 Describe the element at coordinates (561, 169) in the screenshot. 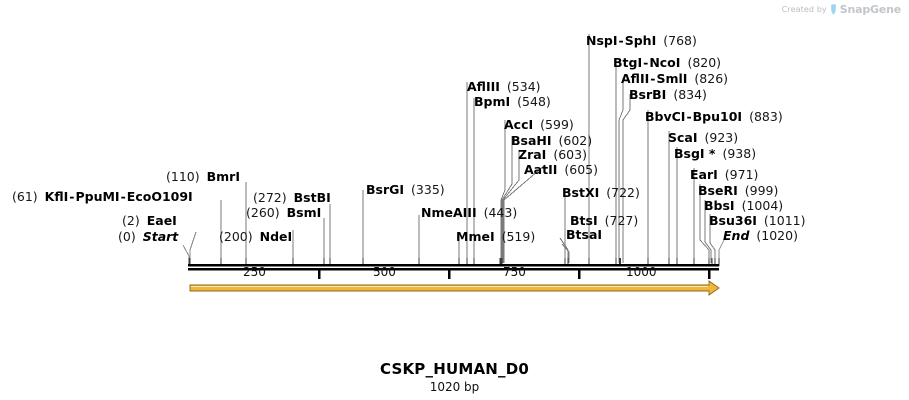

I see `site-label-aatii: AatII (605)` at that location.